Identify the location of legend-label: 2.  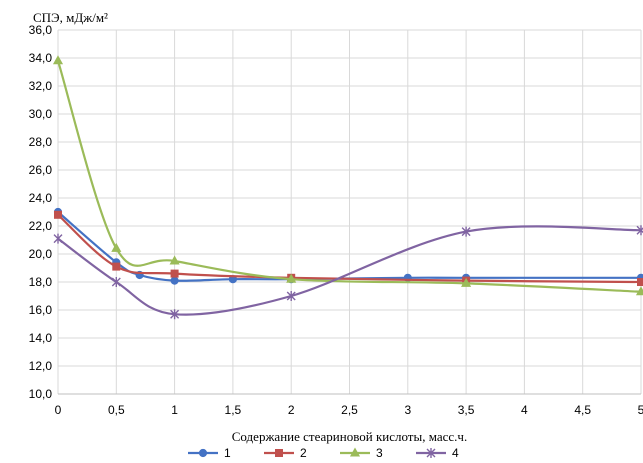
(303, 453).